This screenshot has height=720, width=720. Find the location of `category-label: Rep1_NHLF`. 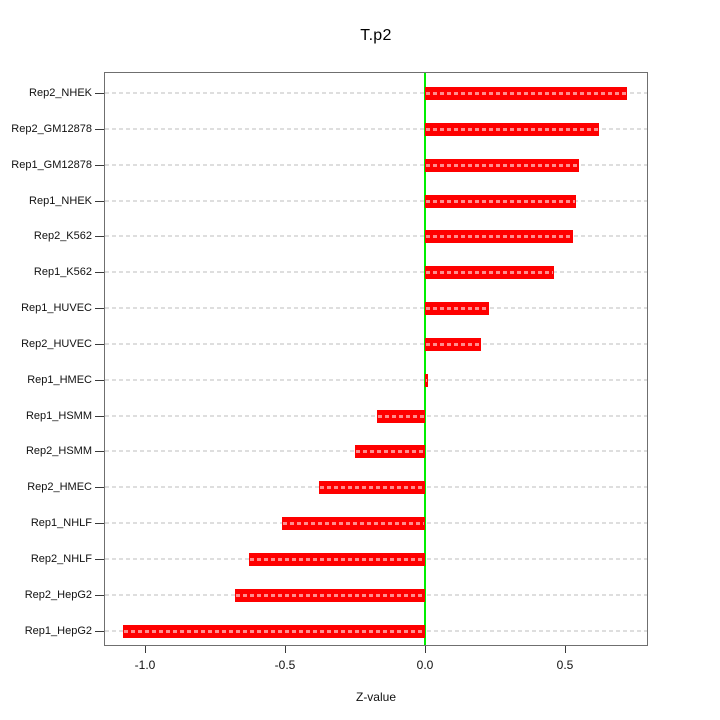

category-label: Rep1_NHLF is located at coordinates (61, 523).